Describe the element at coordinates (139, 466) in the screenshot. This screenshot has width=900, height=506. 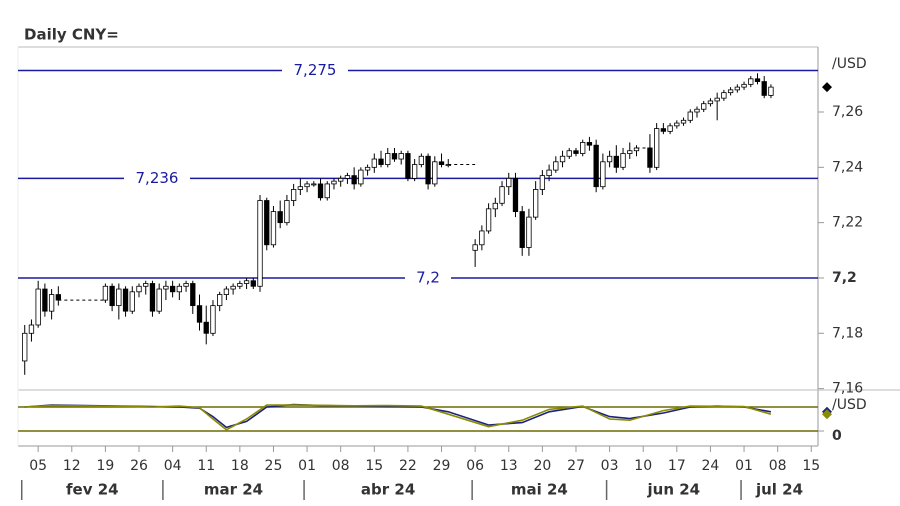
I see `x-tick-label: 26` at that location.